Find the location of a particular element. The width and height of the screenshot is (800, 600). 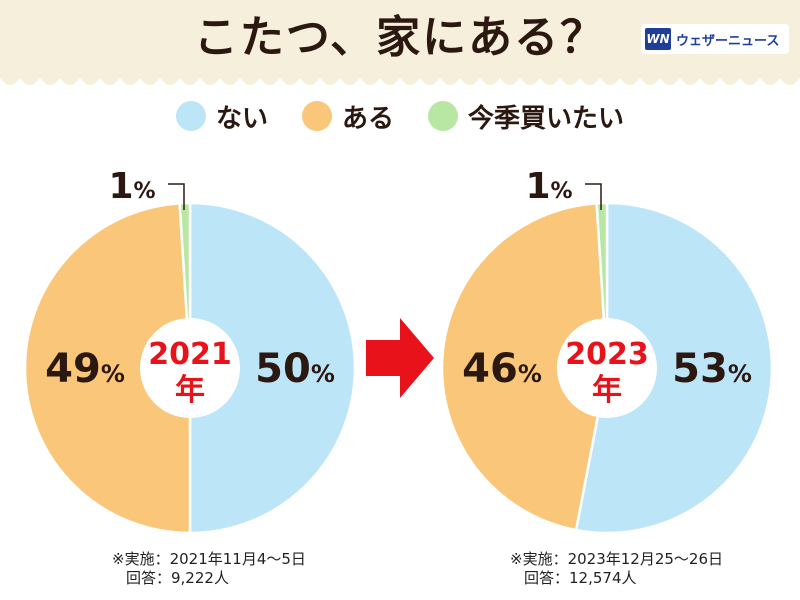

legend-item-nai: ない is located at coordinates (221, 116).